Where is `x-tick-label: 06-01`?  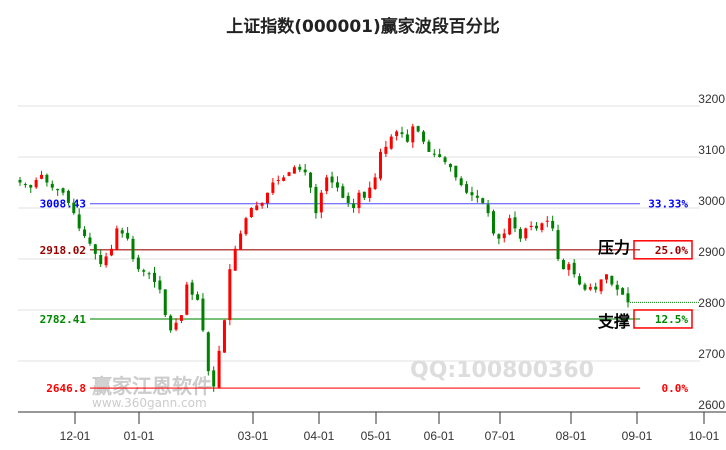
x-tick-label: 06-01 is located at coordinates (439, 436).